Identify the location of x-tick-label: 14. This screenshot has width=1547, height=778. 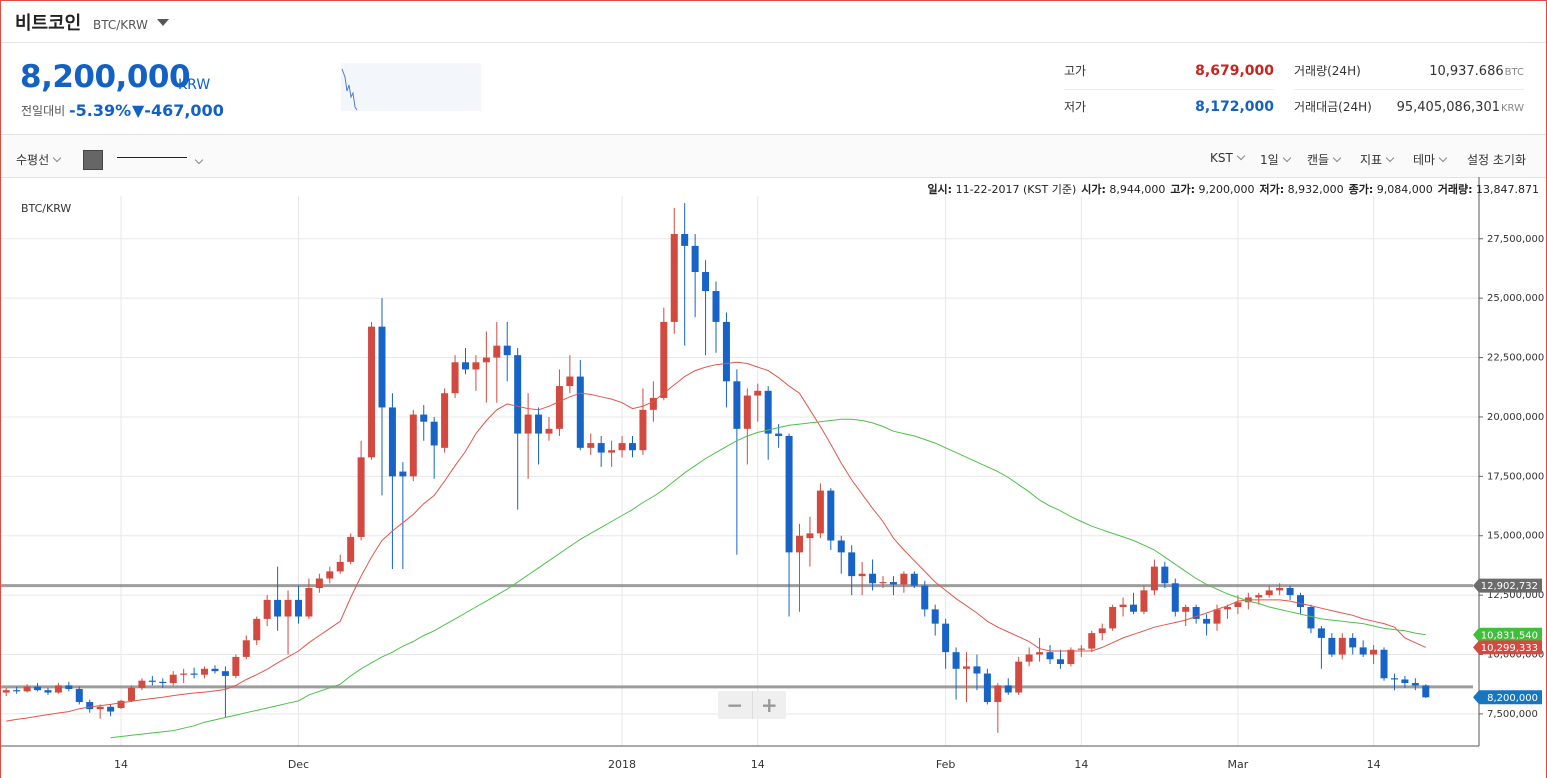
(121, 764).